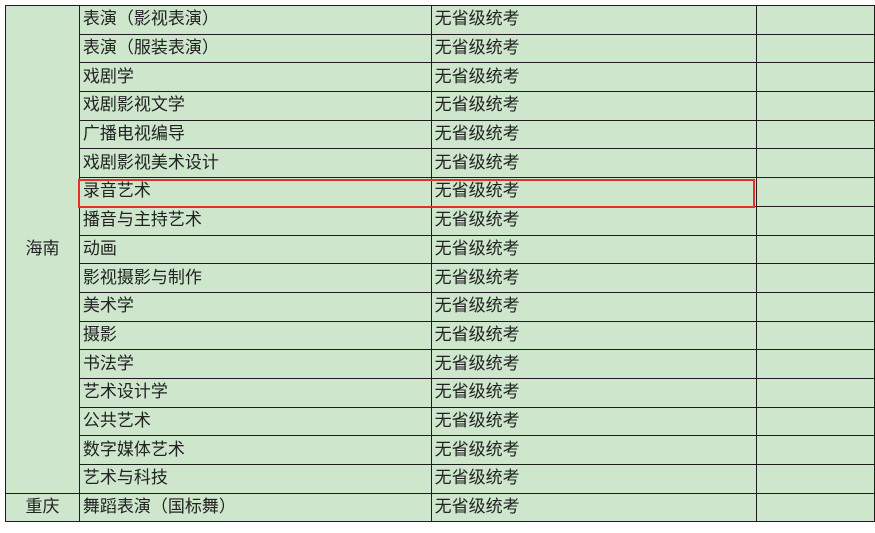 The width and height of the screenshot is (875, 533). What do you see at coordinates (255, 507) in the screenshot?
I see `major-cell: 舞蹈表演（国标舞）` at bounding box center [255, 507].